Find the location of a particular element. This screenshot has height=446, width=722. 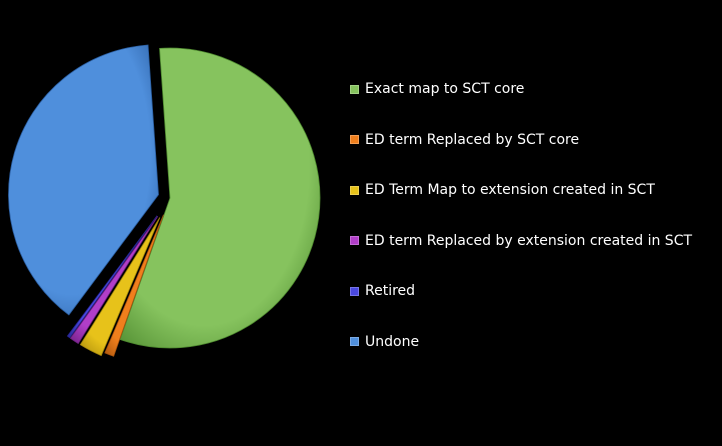

legend-item: Exact map to SCT core is located at coordinates (521, 89).